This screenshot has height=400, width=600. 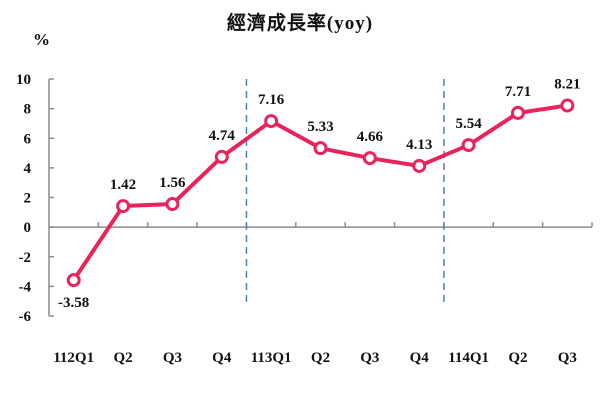 What do you see at coordinates (370, 137) in the screenshot?
I see `data-value-label: 4.66` at bounding box center [370, 137].